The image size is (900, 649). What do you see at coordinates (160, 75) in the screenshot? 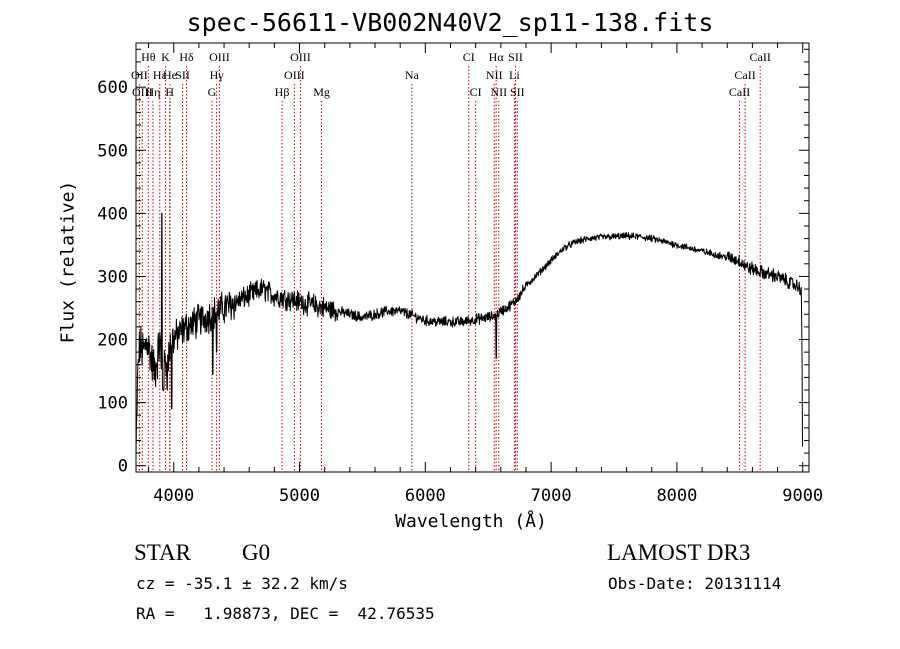
I see `line-label: Hε` at bounding box center [160, 75].